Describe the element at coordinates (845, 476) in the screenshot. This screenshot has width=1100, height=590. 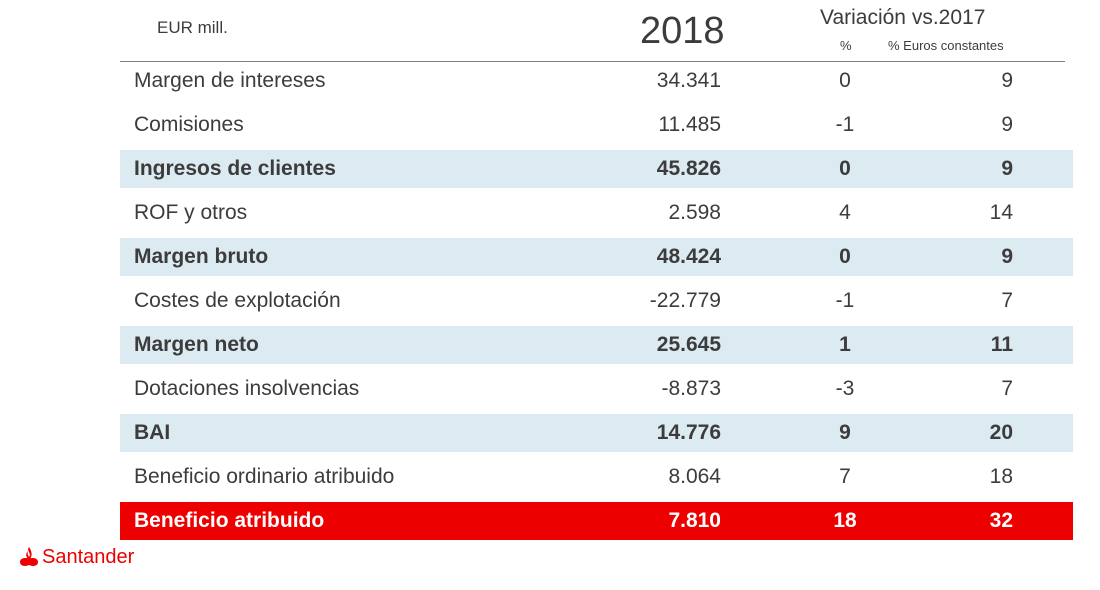
I see `variation-pct: 7` at that location.